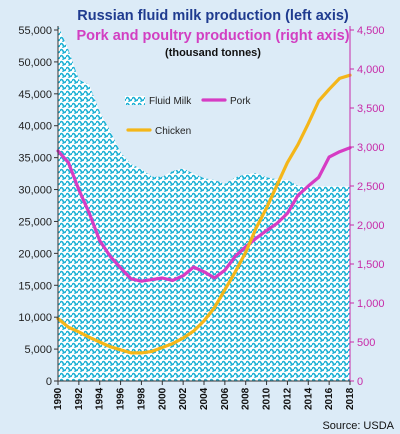  What do you see at coordinates (371, 187) in the screenshot?
I see `right-tick-label: 2,500` at bounding box center [371, 187].